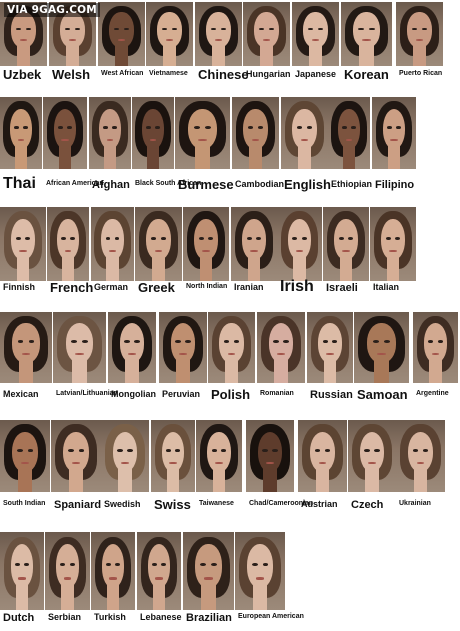  What do you see at coordinates (19, 618) in the screenshot?
I see `face-label: Dutch` at bounding box center [19, 618].